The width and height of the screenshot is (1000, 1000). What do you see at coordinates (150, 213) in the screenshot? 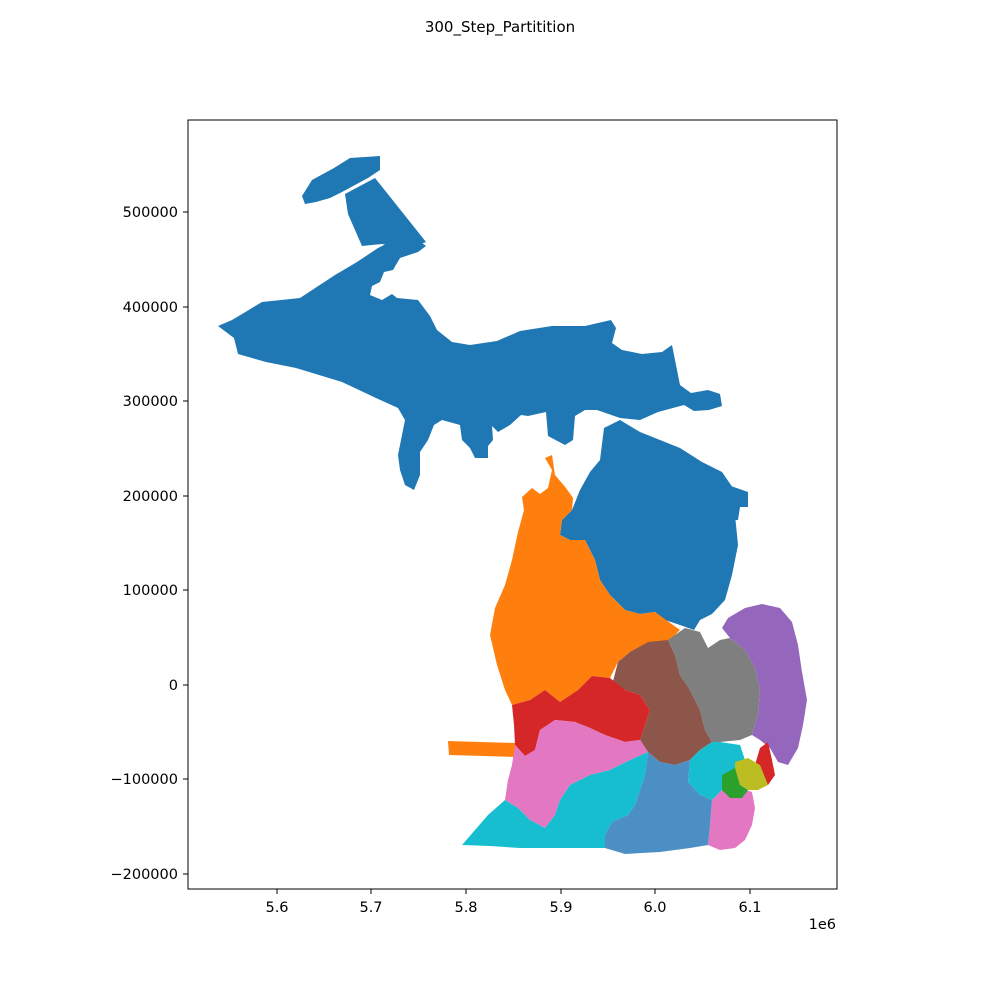
I see `y-tick-label: 500000` at bounding box center [150, 213].